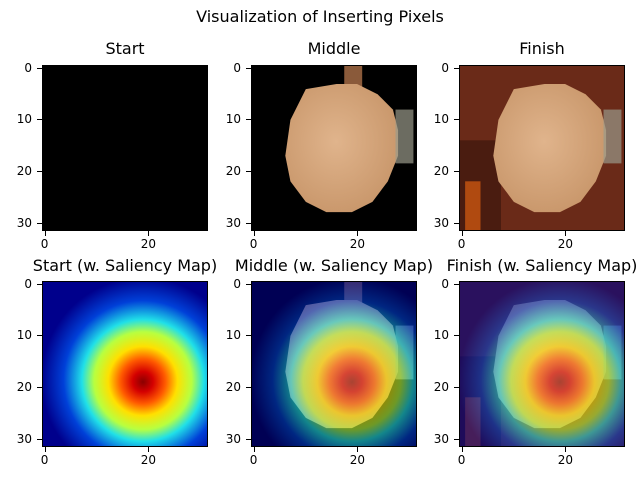 Image resolution: width=640 pixels, height=480 pixels. Describe the element at coordinates (125, 48) in the screenshot. I see `panel-title-1: Start` at that location.